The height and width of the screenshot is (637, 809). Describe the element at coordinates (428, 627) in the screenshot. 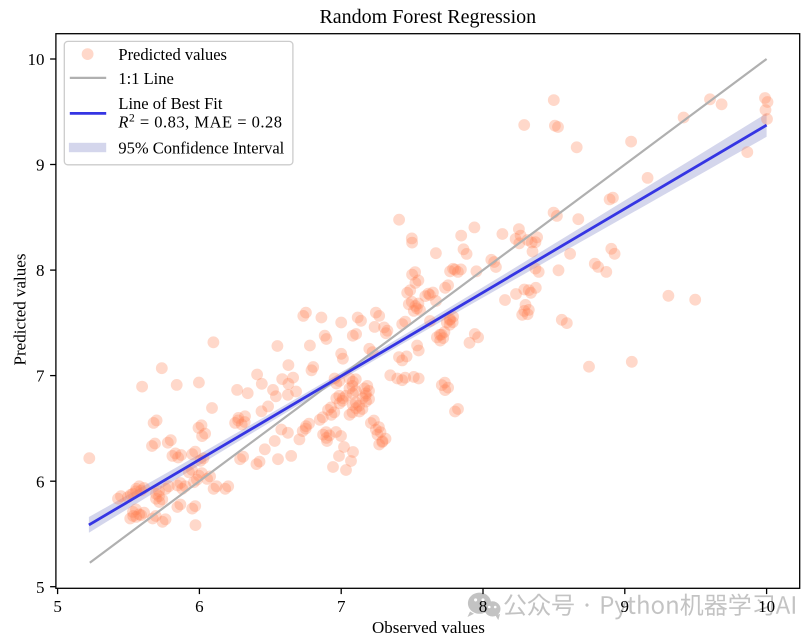

I see `svg-text: Observed values` at that location.